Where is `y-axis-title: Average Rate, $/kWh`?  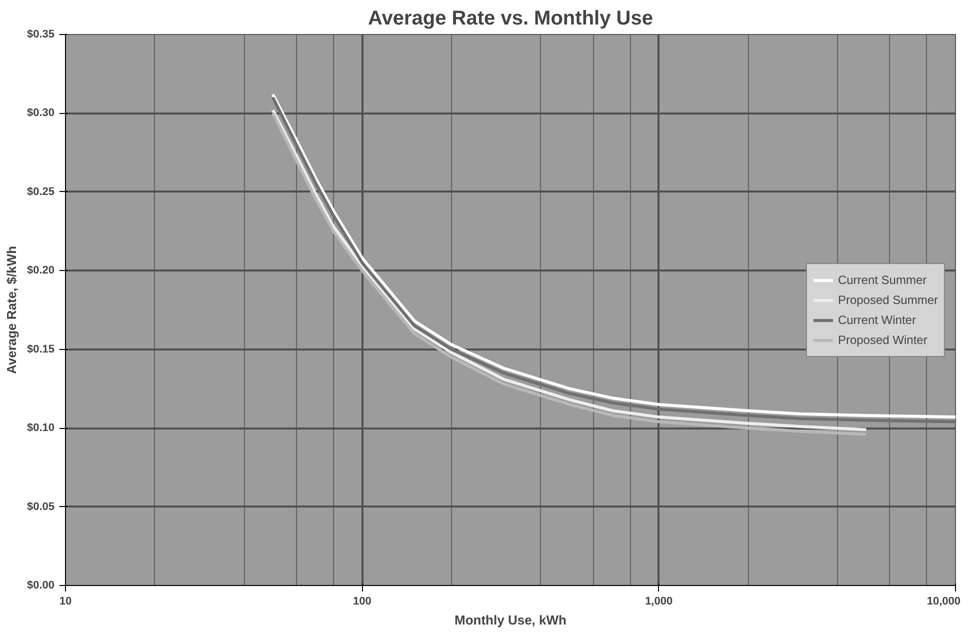 y-axis-title: Average Rate, $/kWh is located at coordinates (11, 310).